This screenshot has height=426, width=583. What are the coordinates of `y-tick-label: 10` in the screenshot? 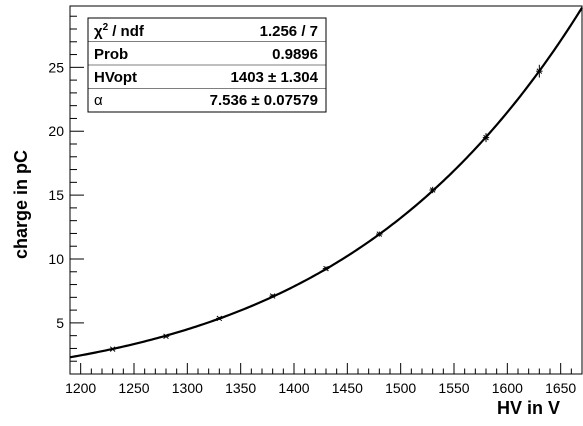 It's located at (56, 259).